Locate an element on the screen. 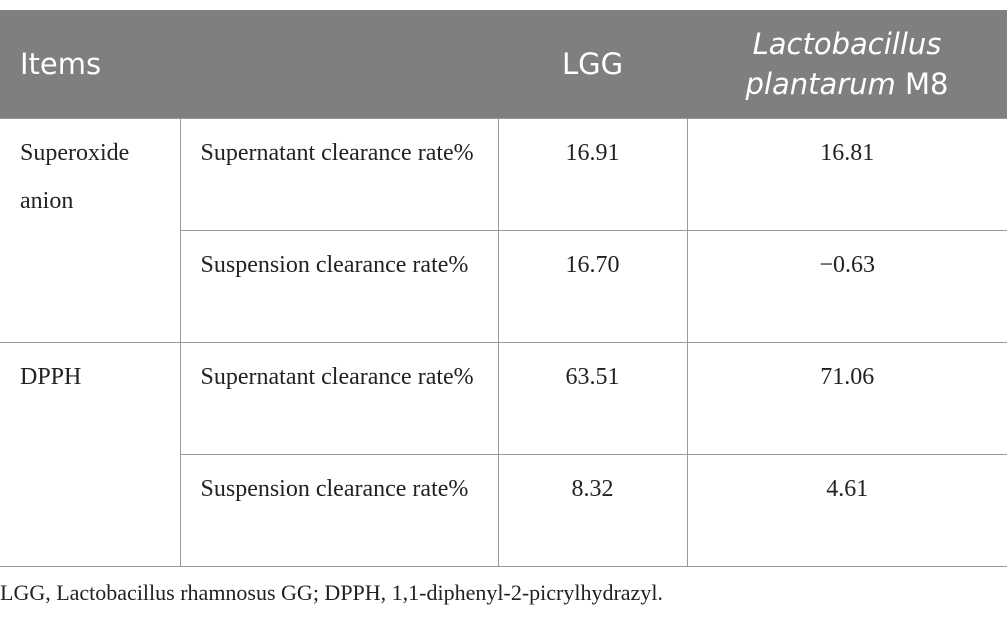  value-cell: 71.06 is located at coordinates (846, 398).